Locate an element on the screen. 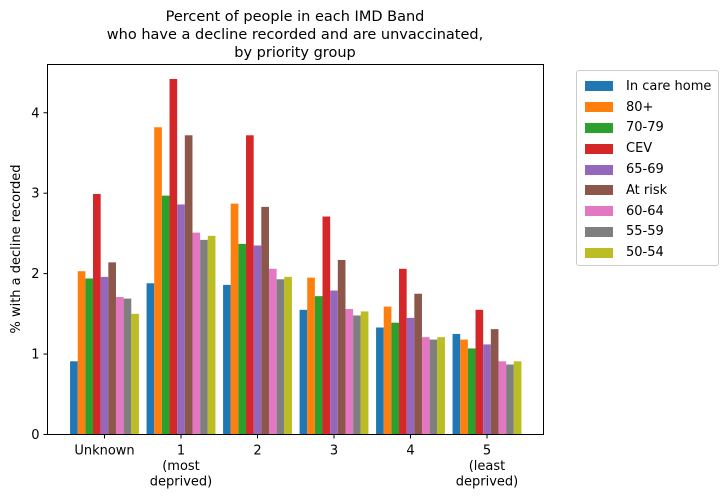  chart-title-line-3: by priority group is located at coordinates (295, 53).